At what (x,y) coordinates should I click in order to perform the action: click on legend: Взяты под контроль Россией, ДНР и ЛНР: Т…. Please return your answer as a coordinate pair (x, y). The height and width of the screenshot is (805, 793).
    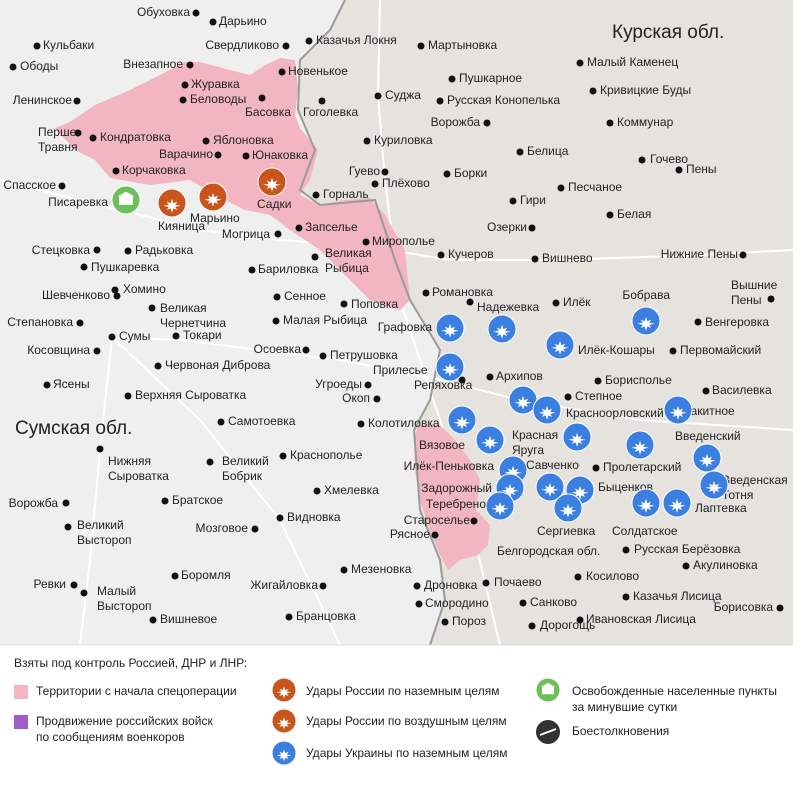
    Looking at the image, I should click on (395, 711).